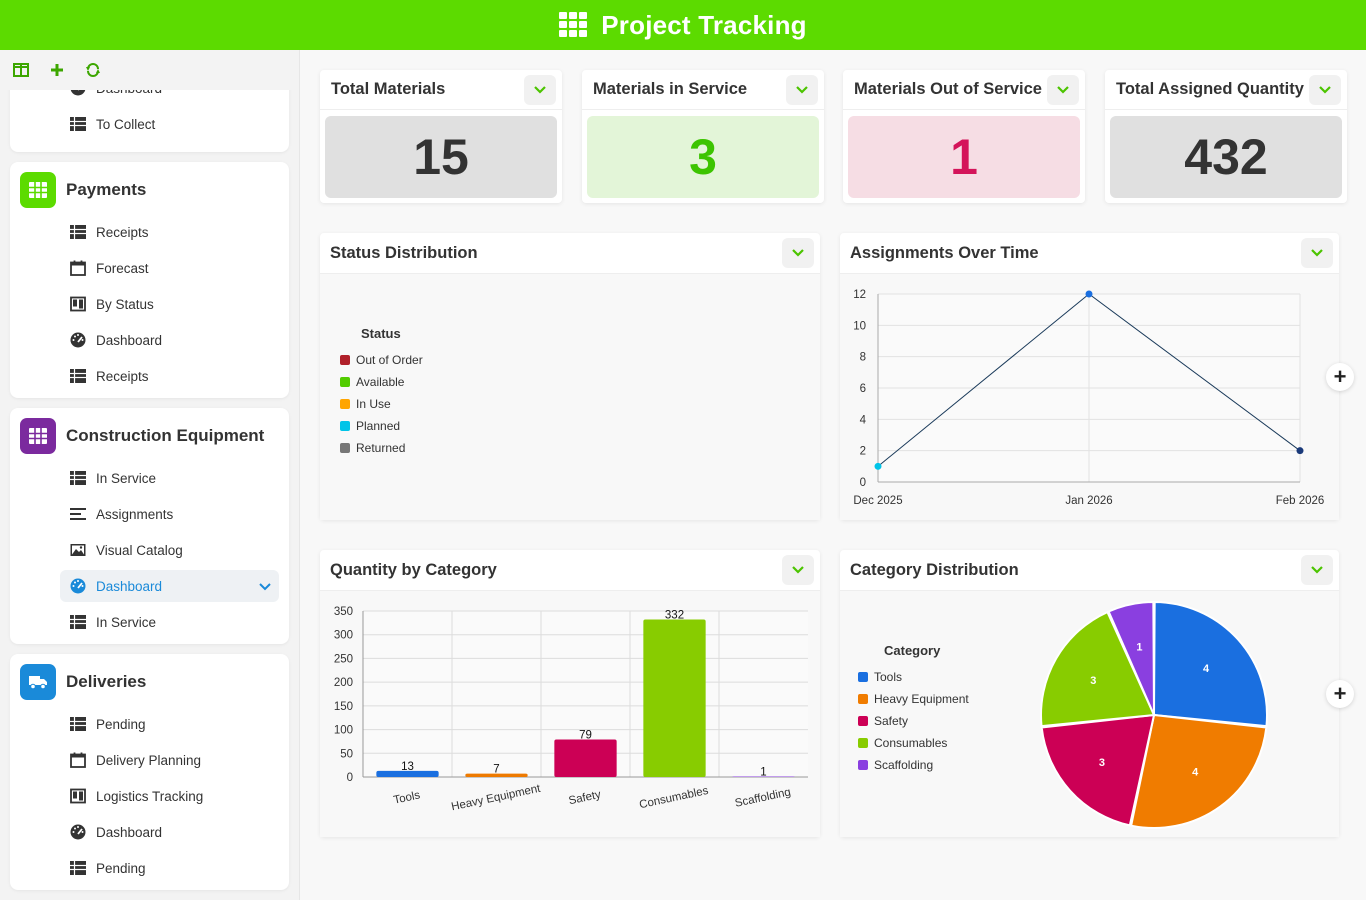  What do you see at coordinates (1300, 501) in the screenshot?
I see `x-tick-label: Feb 2026` at bounding box center [1300, 501].